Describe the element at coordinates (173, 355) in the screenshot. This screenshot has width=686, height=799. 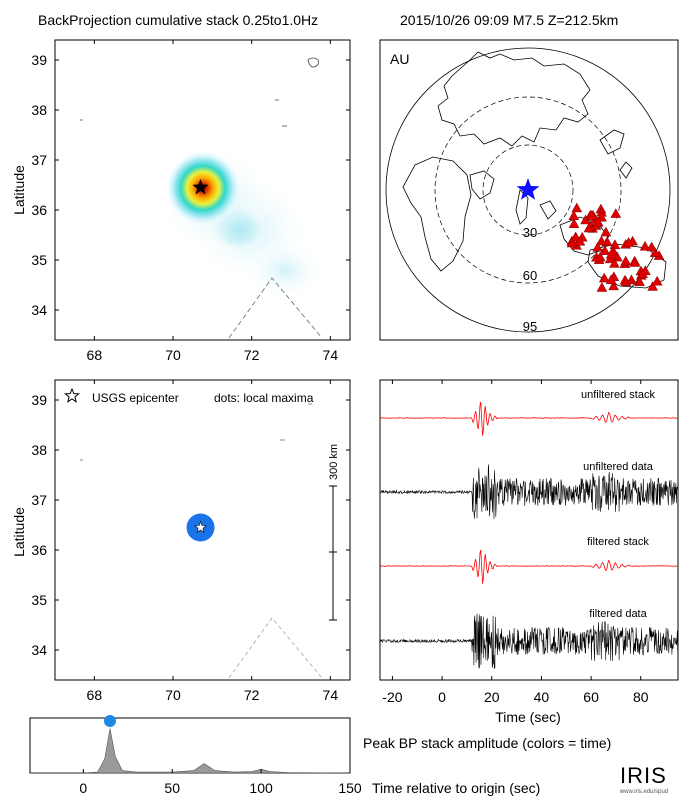
I see `x-tick-label: 70` at that location.